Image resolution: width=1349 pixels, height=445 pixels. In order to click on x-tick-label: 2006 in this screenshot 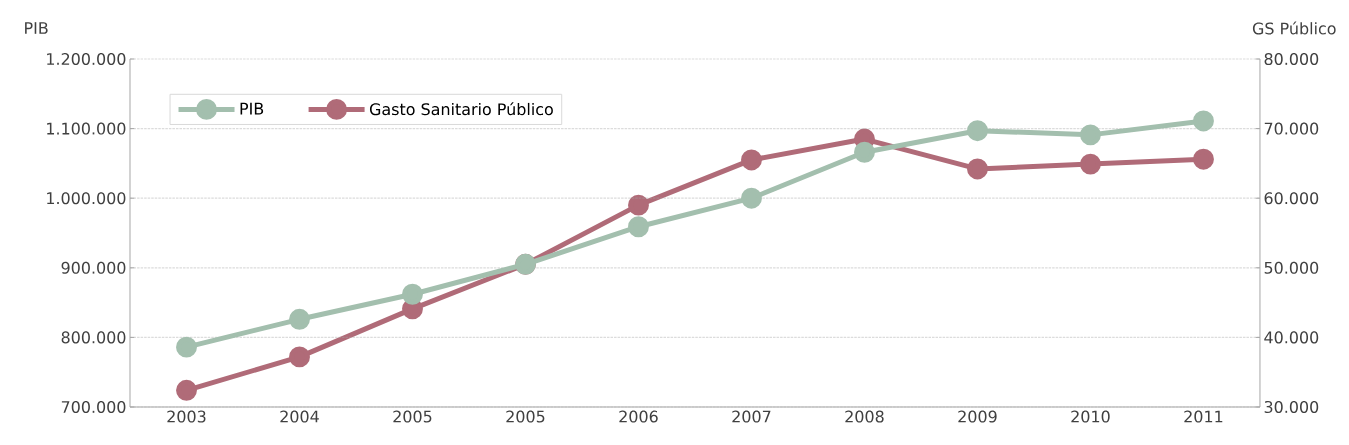, I will do `click(638, 416)`.